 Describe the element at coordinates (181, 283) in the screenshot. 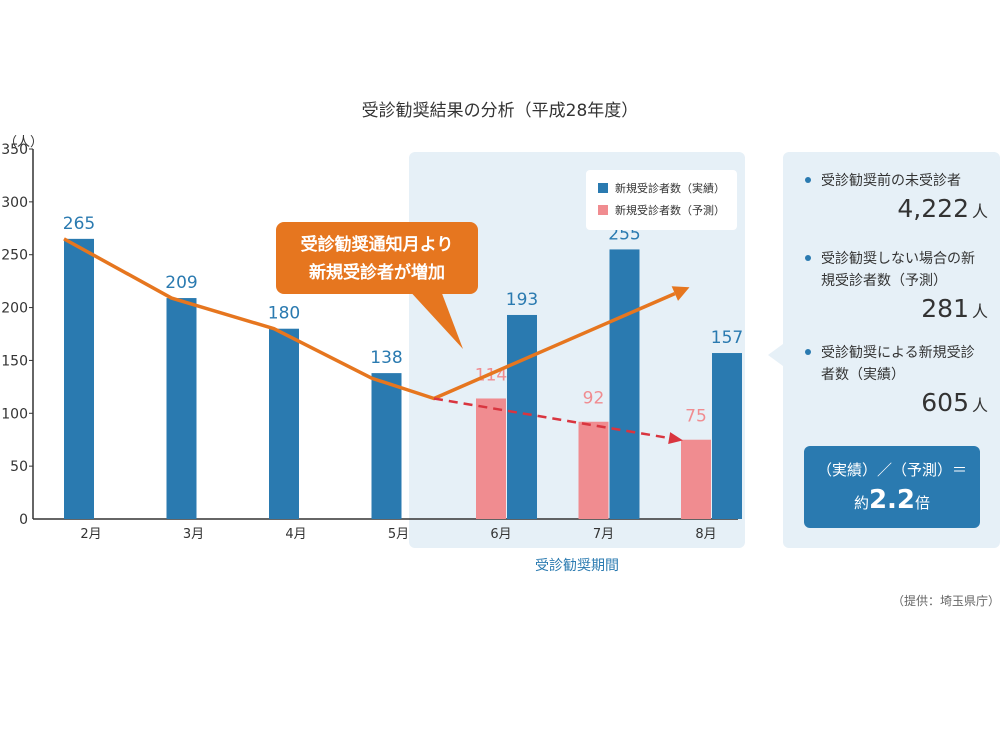

I see `data-label-actual: 209` at that location.